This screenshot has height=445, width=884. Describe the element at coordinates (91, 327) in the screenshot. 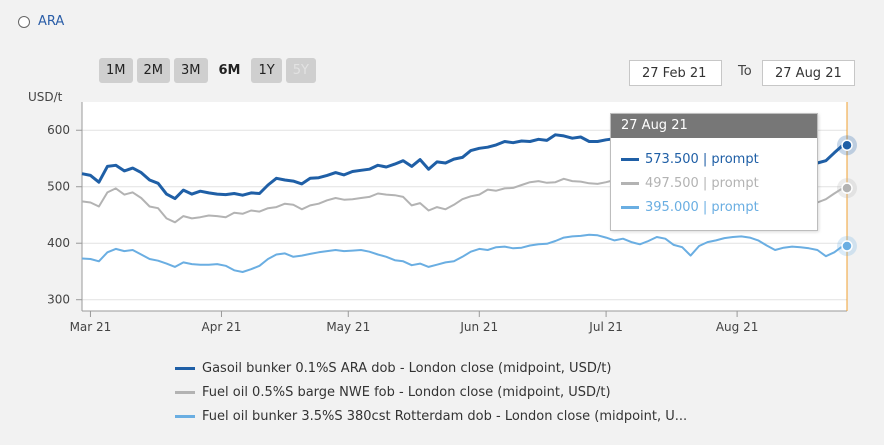

I see `x-tick-label: Mar 21` at that location.